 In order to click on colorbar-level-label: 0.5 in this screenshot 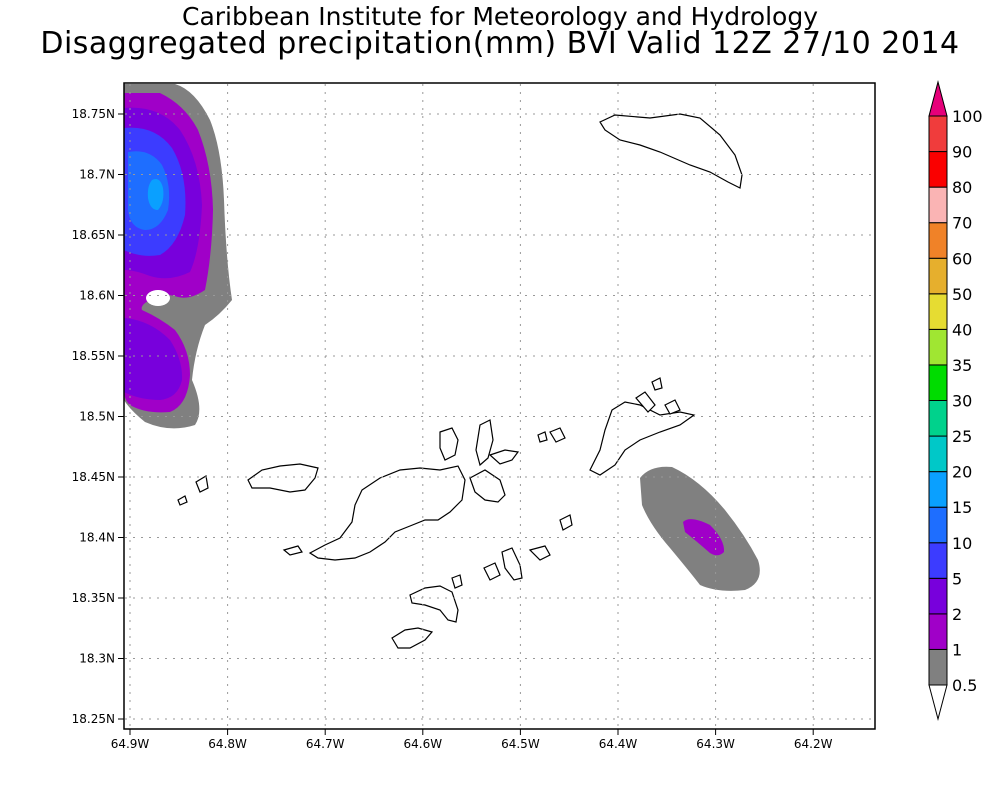, I will do `click(964, 685)`.